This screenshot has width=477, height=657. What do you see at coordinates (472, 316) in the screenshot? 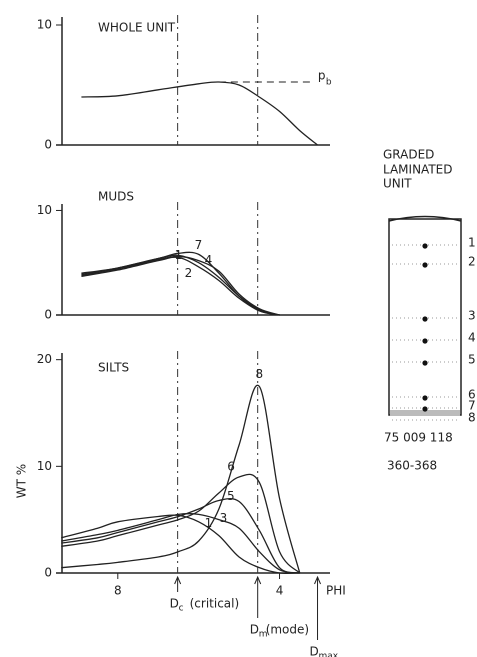
I see `layer-label: 3` at bounding box center [472, 316].